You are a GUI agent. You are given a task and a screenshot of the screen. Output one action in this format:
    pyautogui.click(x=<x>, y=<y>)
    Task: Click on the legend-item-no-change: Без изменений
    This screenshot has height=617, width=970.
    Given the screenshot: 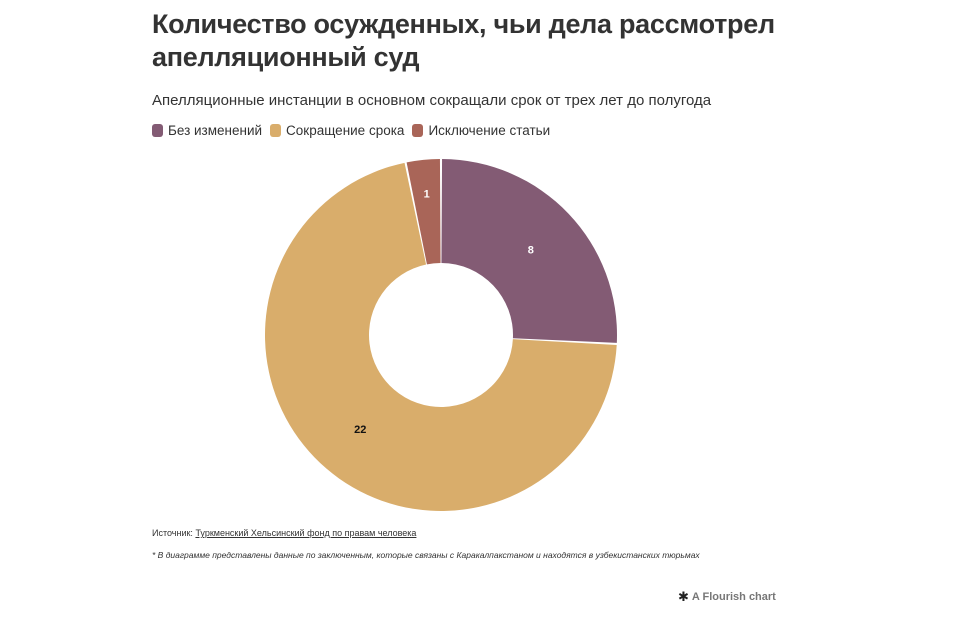 What is the action you would take?
    pyautogui.click(x=207, y=130)
    